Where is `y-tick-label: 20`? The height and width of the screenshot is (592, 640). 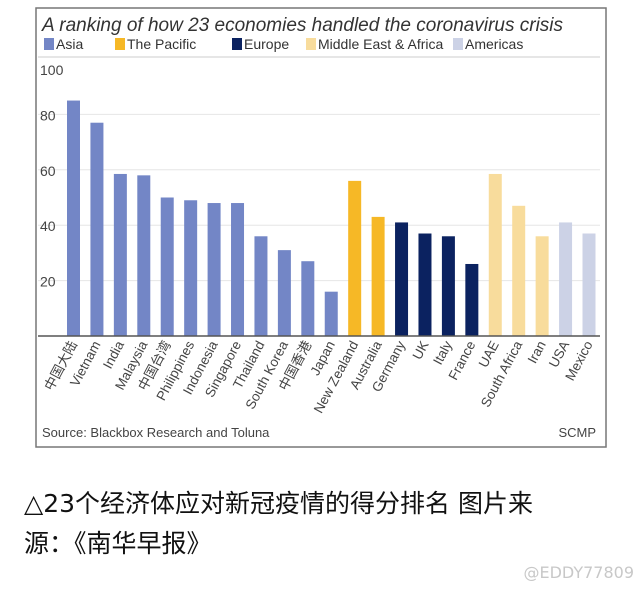
y-tick-label: 20 is located at coordinates (48, 282).